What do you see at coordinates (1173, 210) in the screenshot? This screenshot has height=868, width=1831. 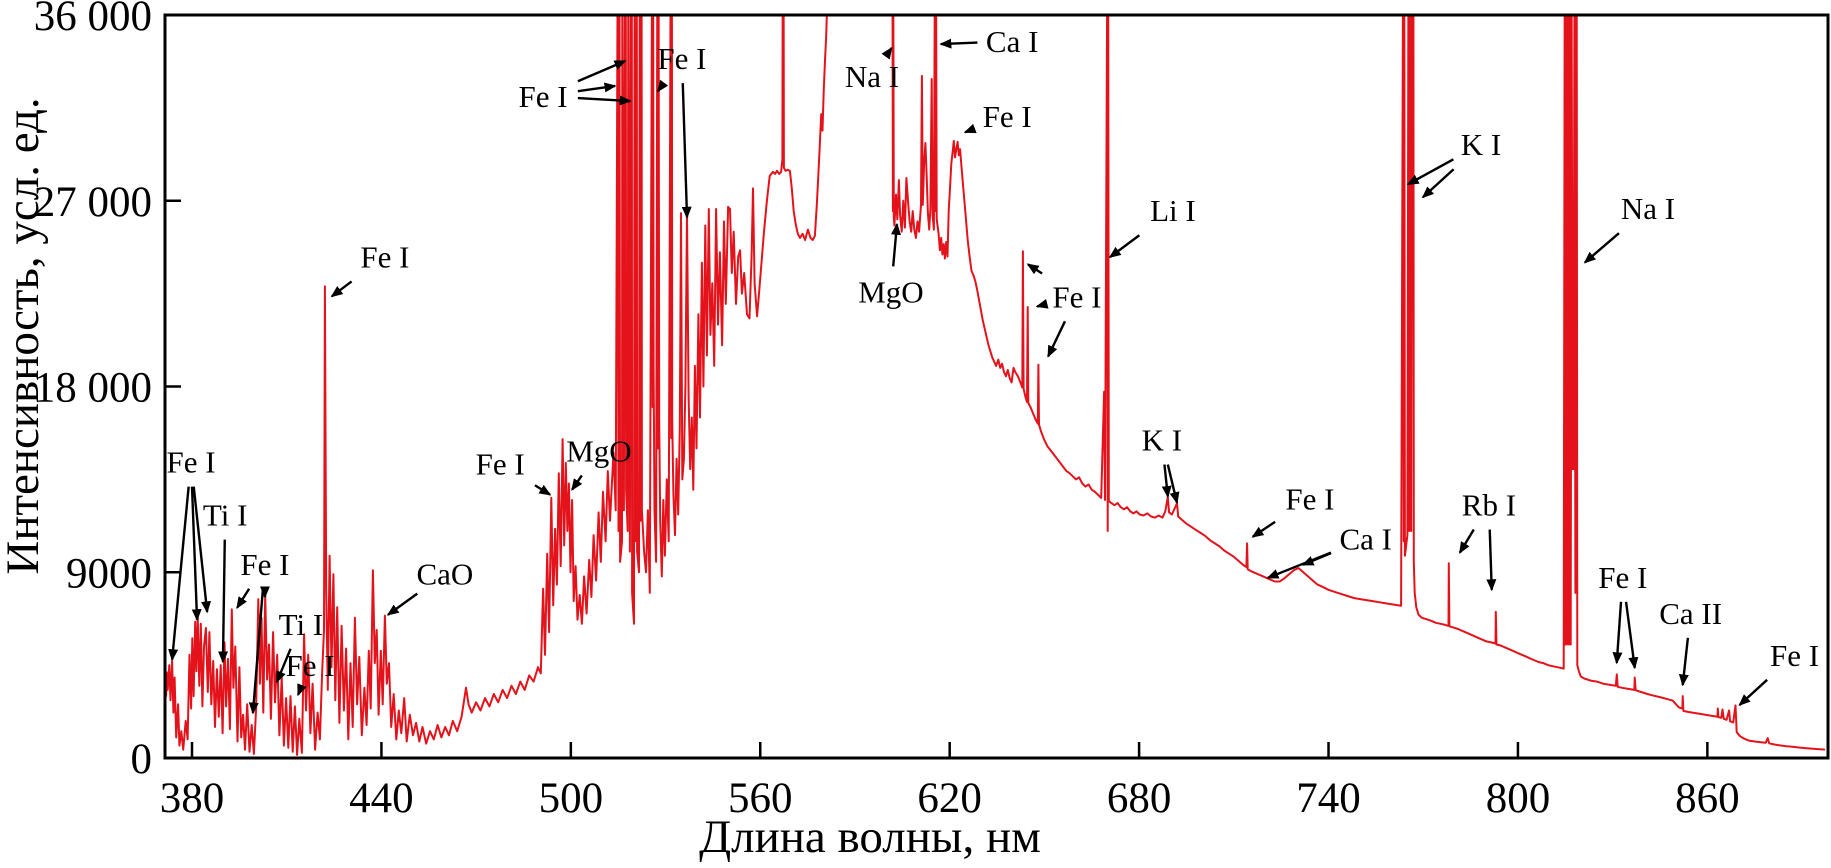 I see `annotation-label: Li I` at bounding box center [1173, 210].